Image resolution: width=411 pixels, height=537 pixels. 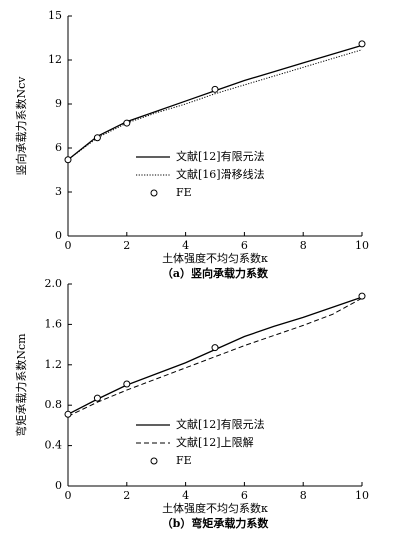 What do you see at coordinates (21, 385) in the screenshot?
I see `y-axis-label: 弯矩承载力系数Ncm` at bounding box center [21, 385].